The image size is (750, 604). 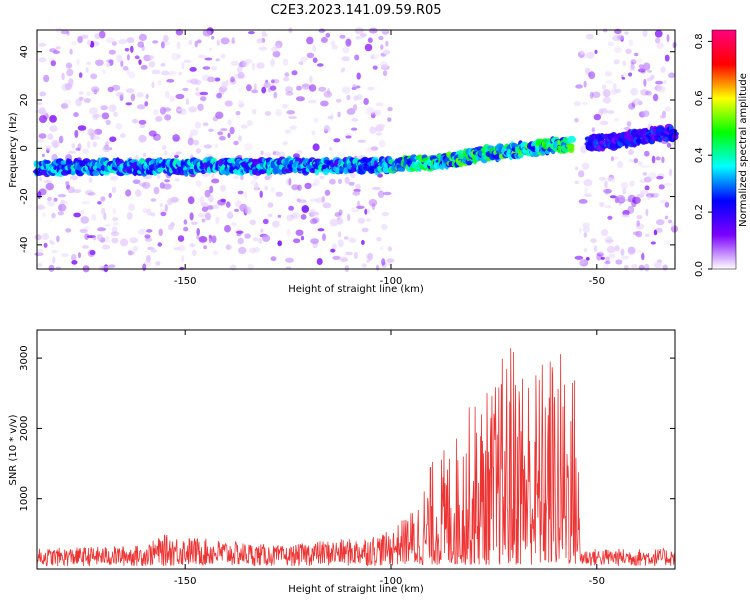 I want to click on colorbar-ticks: 0.0 0.2 0.4 0.6 0.8, so click(x=703, y=155).